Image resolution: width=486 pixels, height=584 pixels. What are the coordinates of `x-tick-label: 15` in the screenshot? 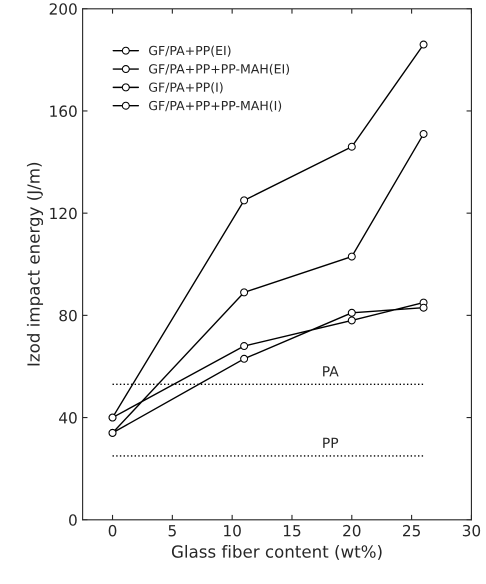 It's located at (292, 530).